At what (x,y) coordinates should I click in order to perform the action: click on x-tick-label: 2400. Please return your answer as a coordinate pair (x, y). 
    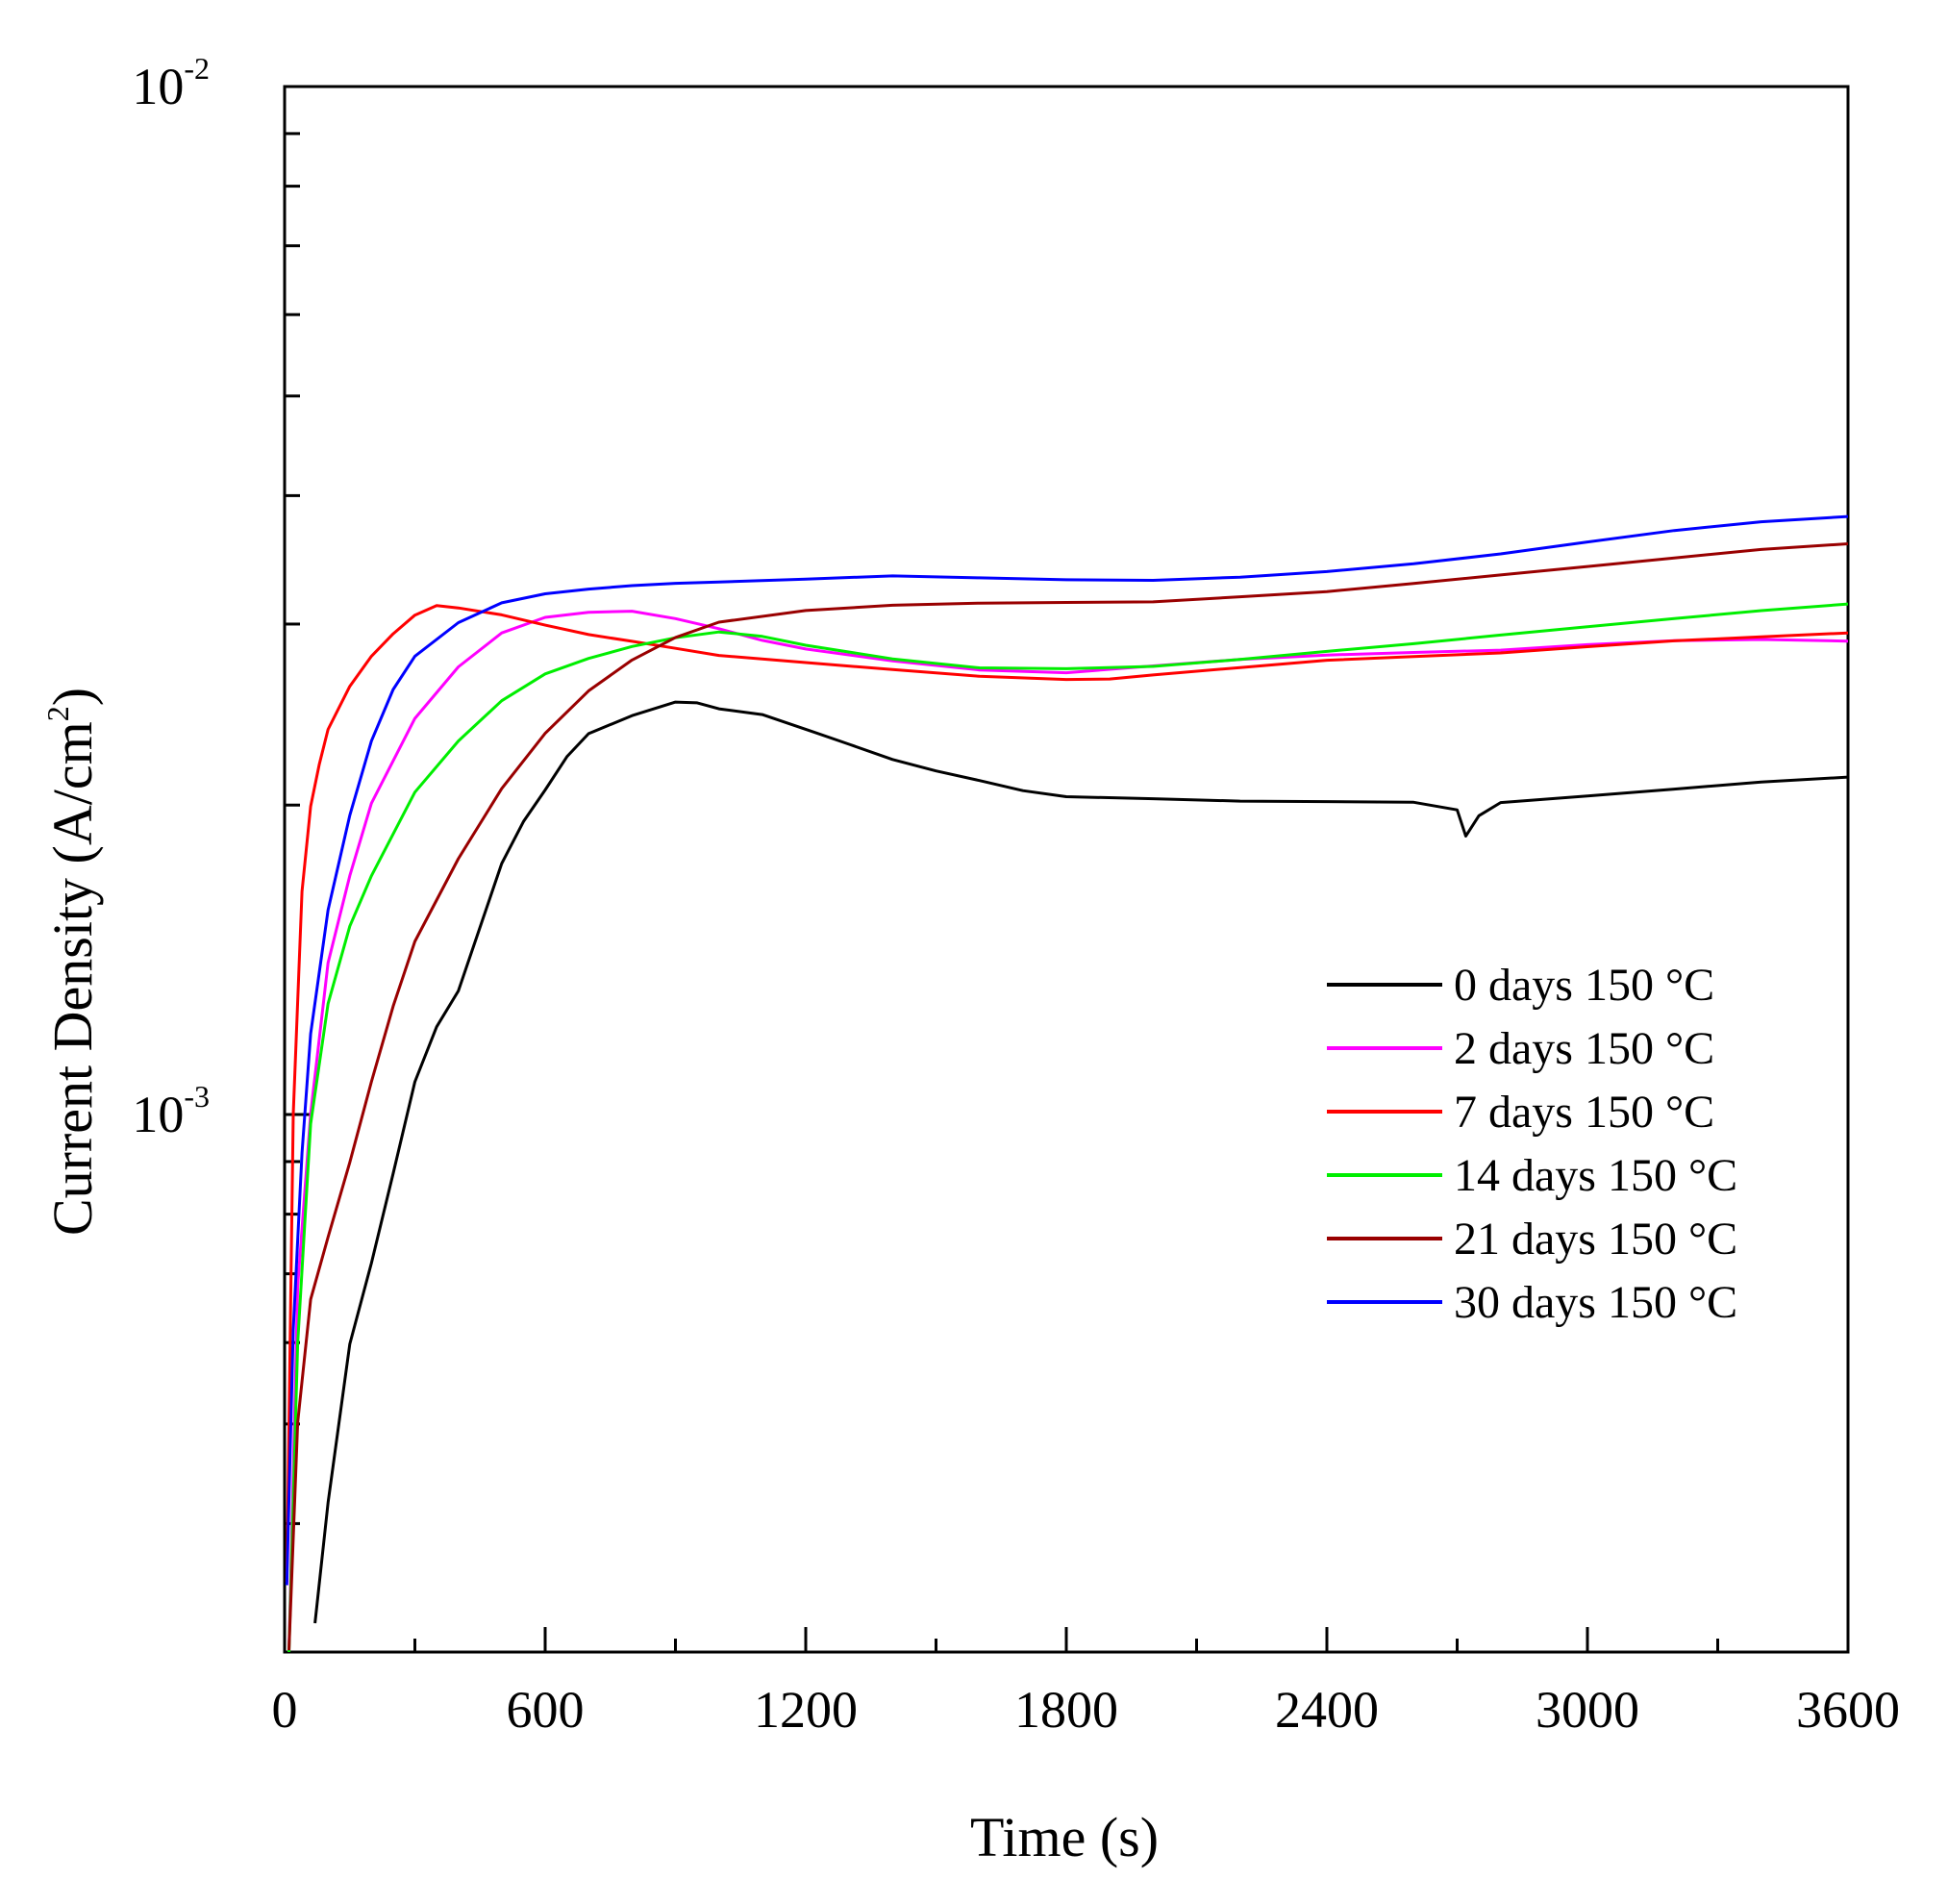
    Looking at the image, I should click on (1327, 1710).